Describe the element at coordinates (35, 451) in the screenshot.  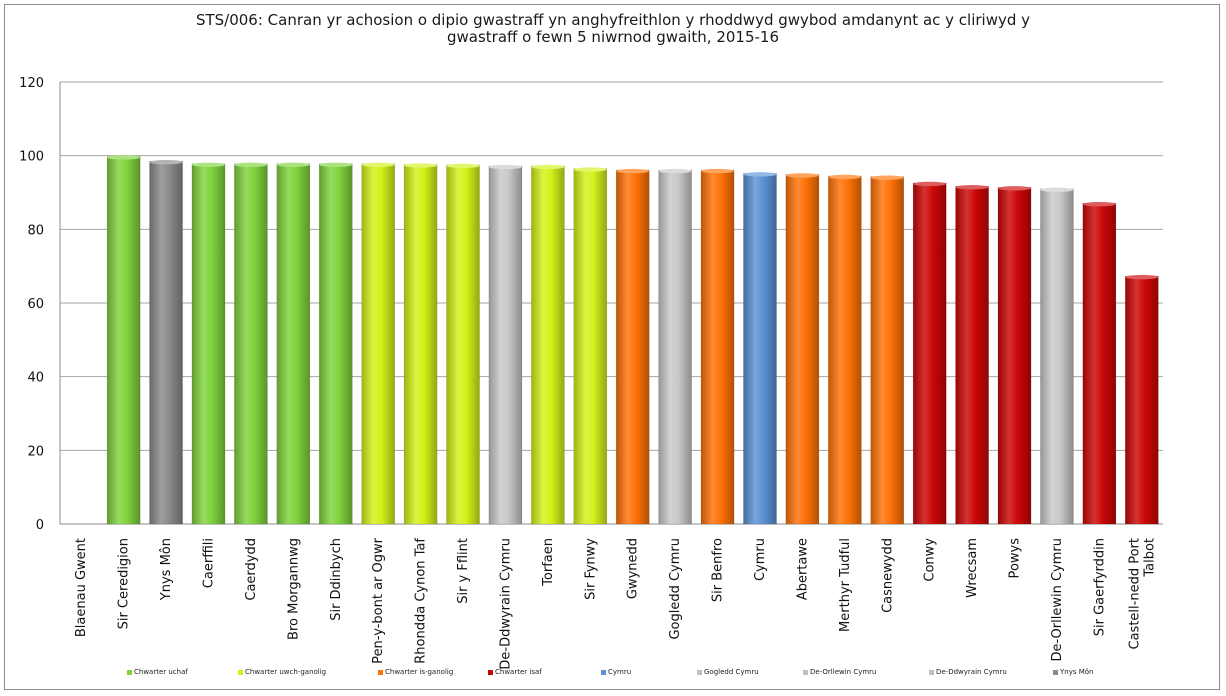
I see `y-tick-label: 20` at that location.